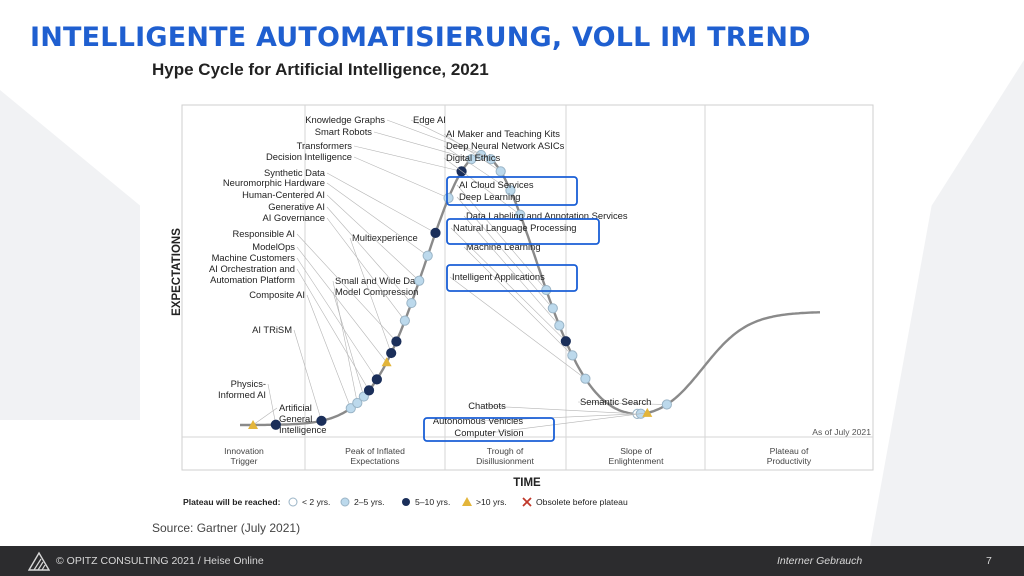 This screenshot has width=1024, height=576. Describe the element at coordinates (376, 379) in the screenshot. I see `marker-machine-customers` at that location.